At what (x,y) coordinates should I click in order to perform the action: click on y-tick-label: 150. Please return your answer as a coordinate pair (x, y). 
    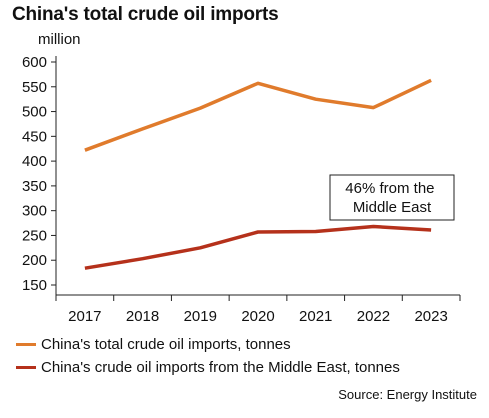
    Looking at the image, I should click on (34, 285).